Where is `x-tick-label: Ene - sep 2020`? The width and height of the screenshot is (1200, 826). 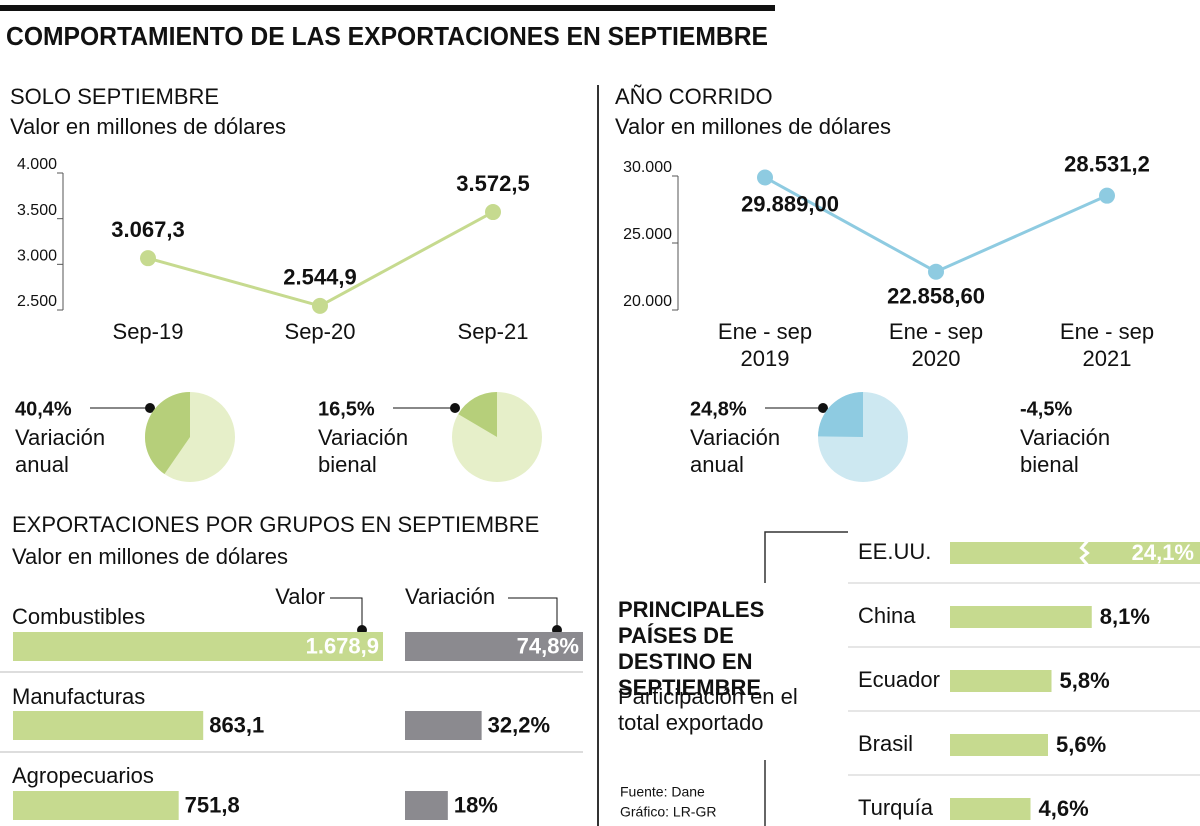
x-tick-label: Ene - sep 2020 is located at coordinates (936, 345).